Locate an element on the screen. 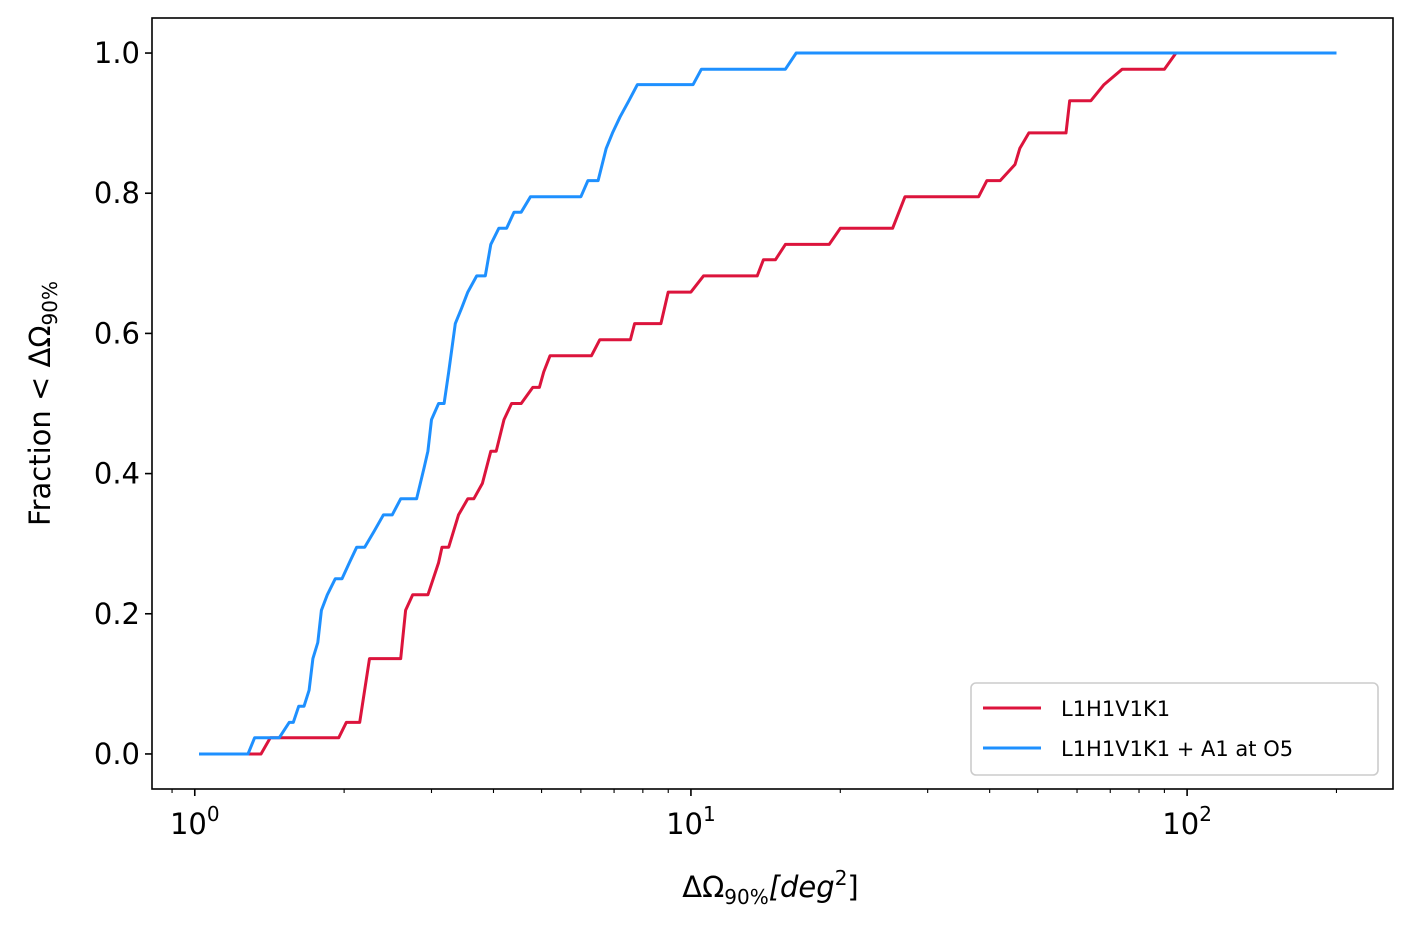 This screenshot has width=1412, height=927. legend-label: L1H1V1K1 + A1 at O5 is located at coordinates (1177, 749).